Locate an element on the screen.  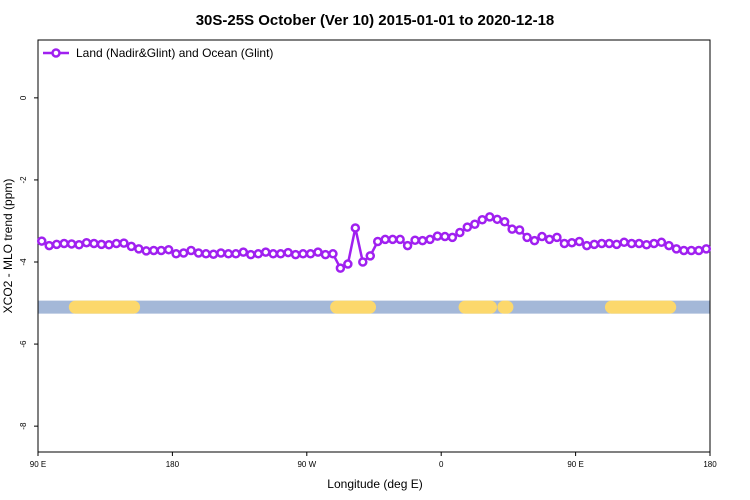
x-axis-label: Longitude (deg E) is located at coordinates (374, 484).